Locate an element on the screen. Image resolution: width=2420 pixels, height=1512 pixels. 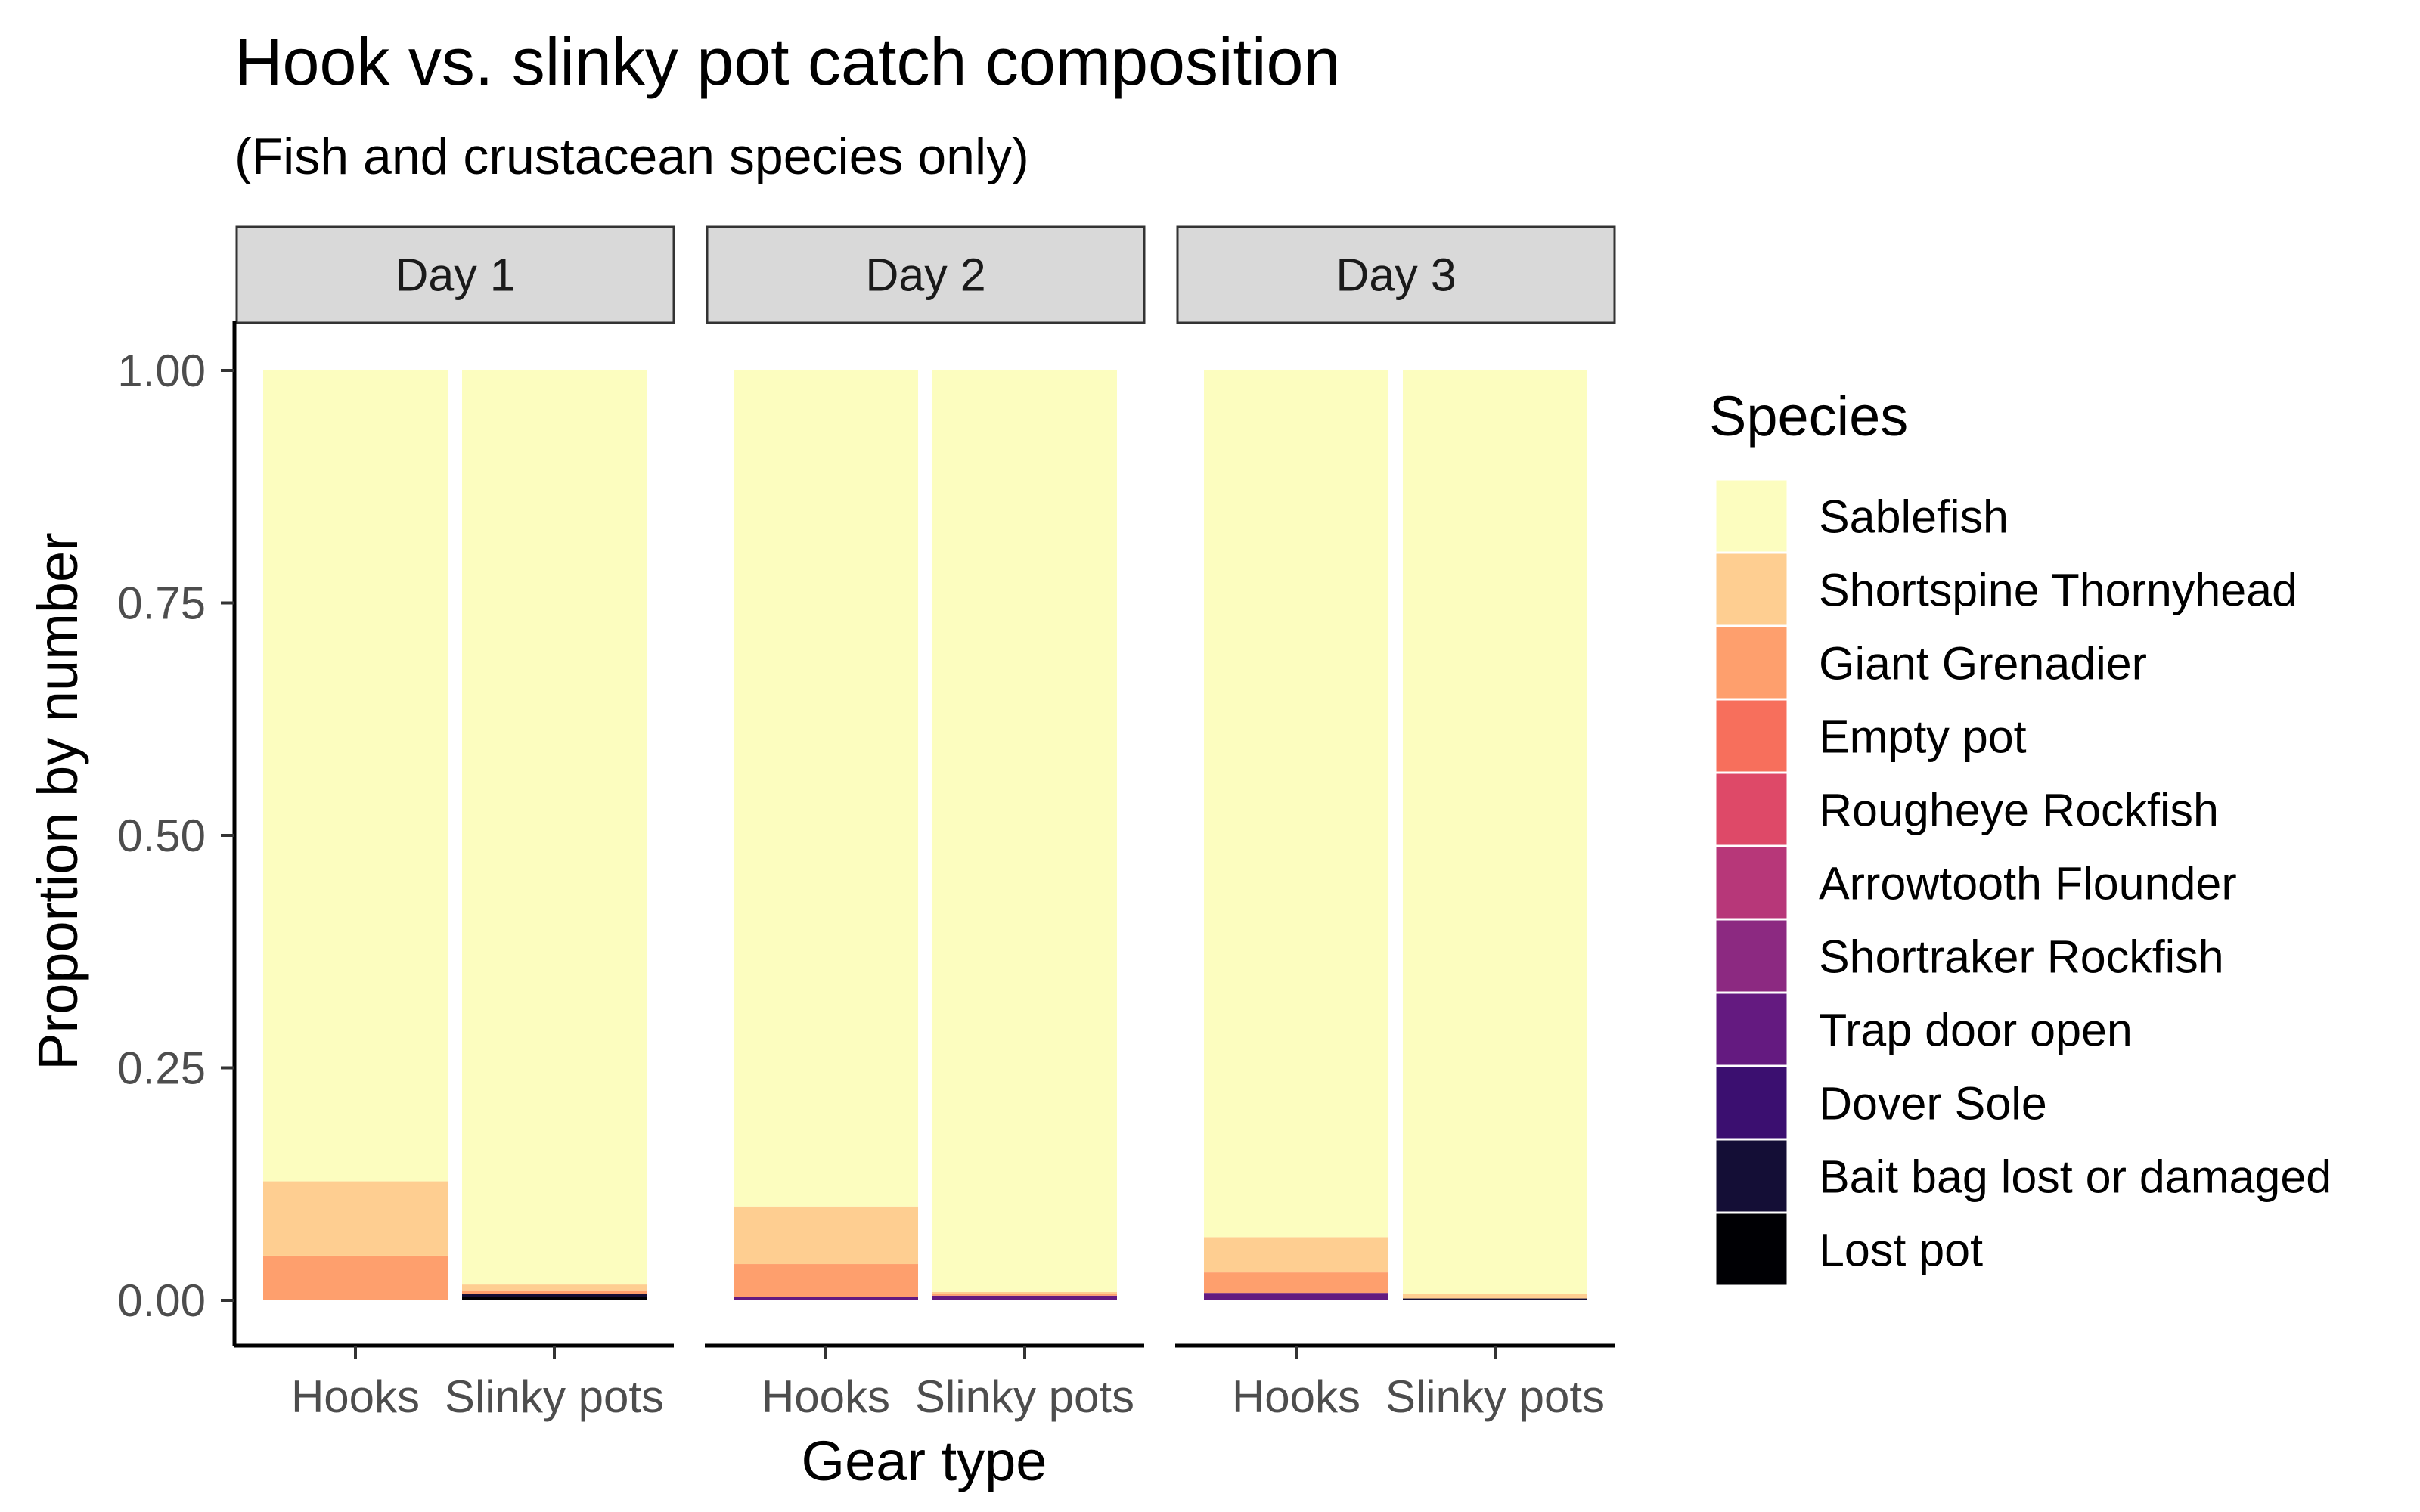
legend-item-rougheye-rockfish: Rougheye Rockfish is located at coordinates (1966, 809).